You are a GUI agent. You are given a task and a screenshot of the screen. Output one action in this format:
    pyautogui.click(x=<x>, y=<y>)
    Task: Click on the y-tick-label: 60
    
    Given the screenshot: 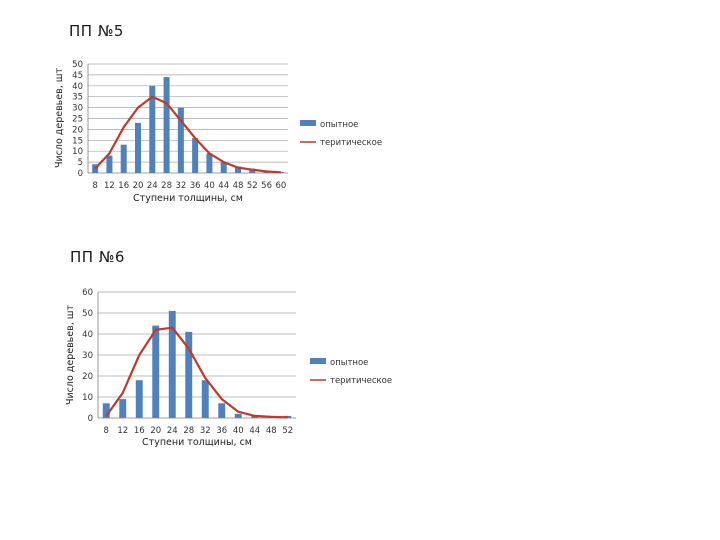 What is the action you would take?
    pyautogui.click(x=87, y=293)
    